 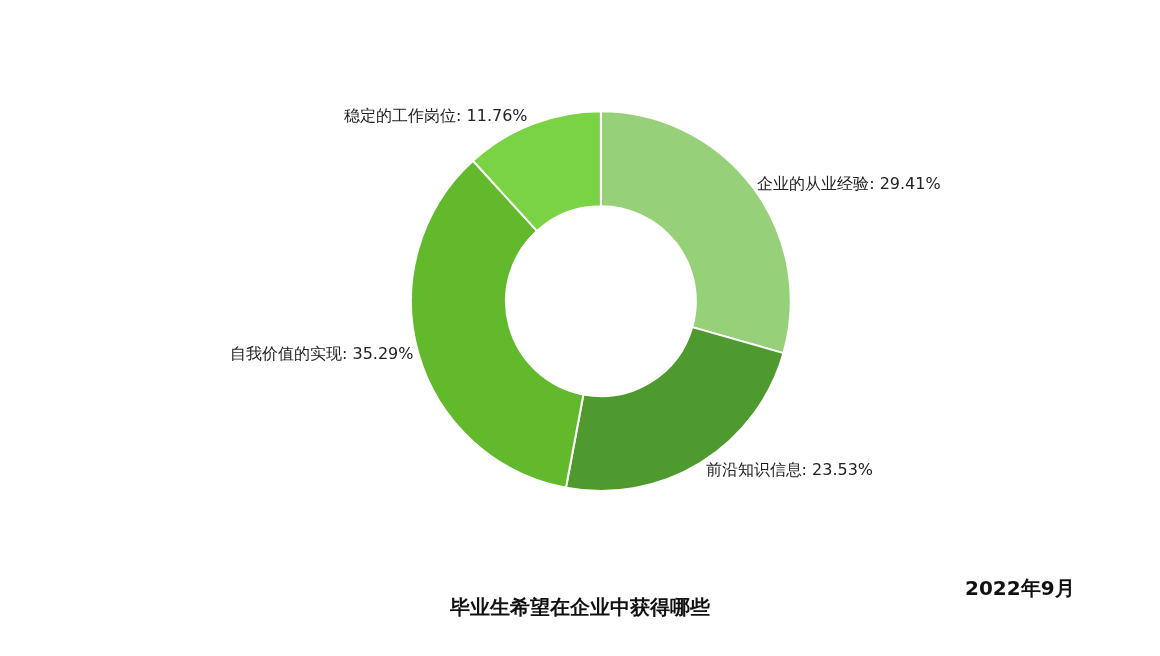 I want to click on slice-label: 前沿知识信息: 23.53%, so click(x=789, y=469).